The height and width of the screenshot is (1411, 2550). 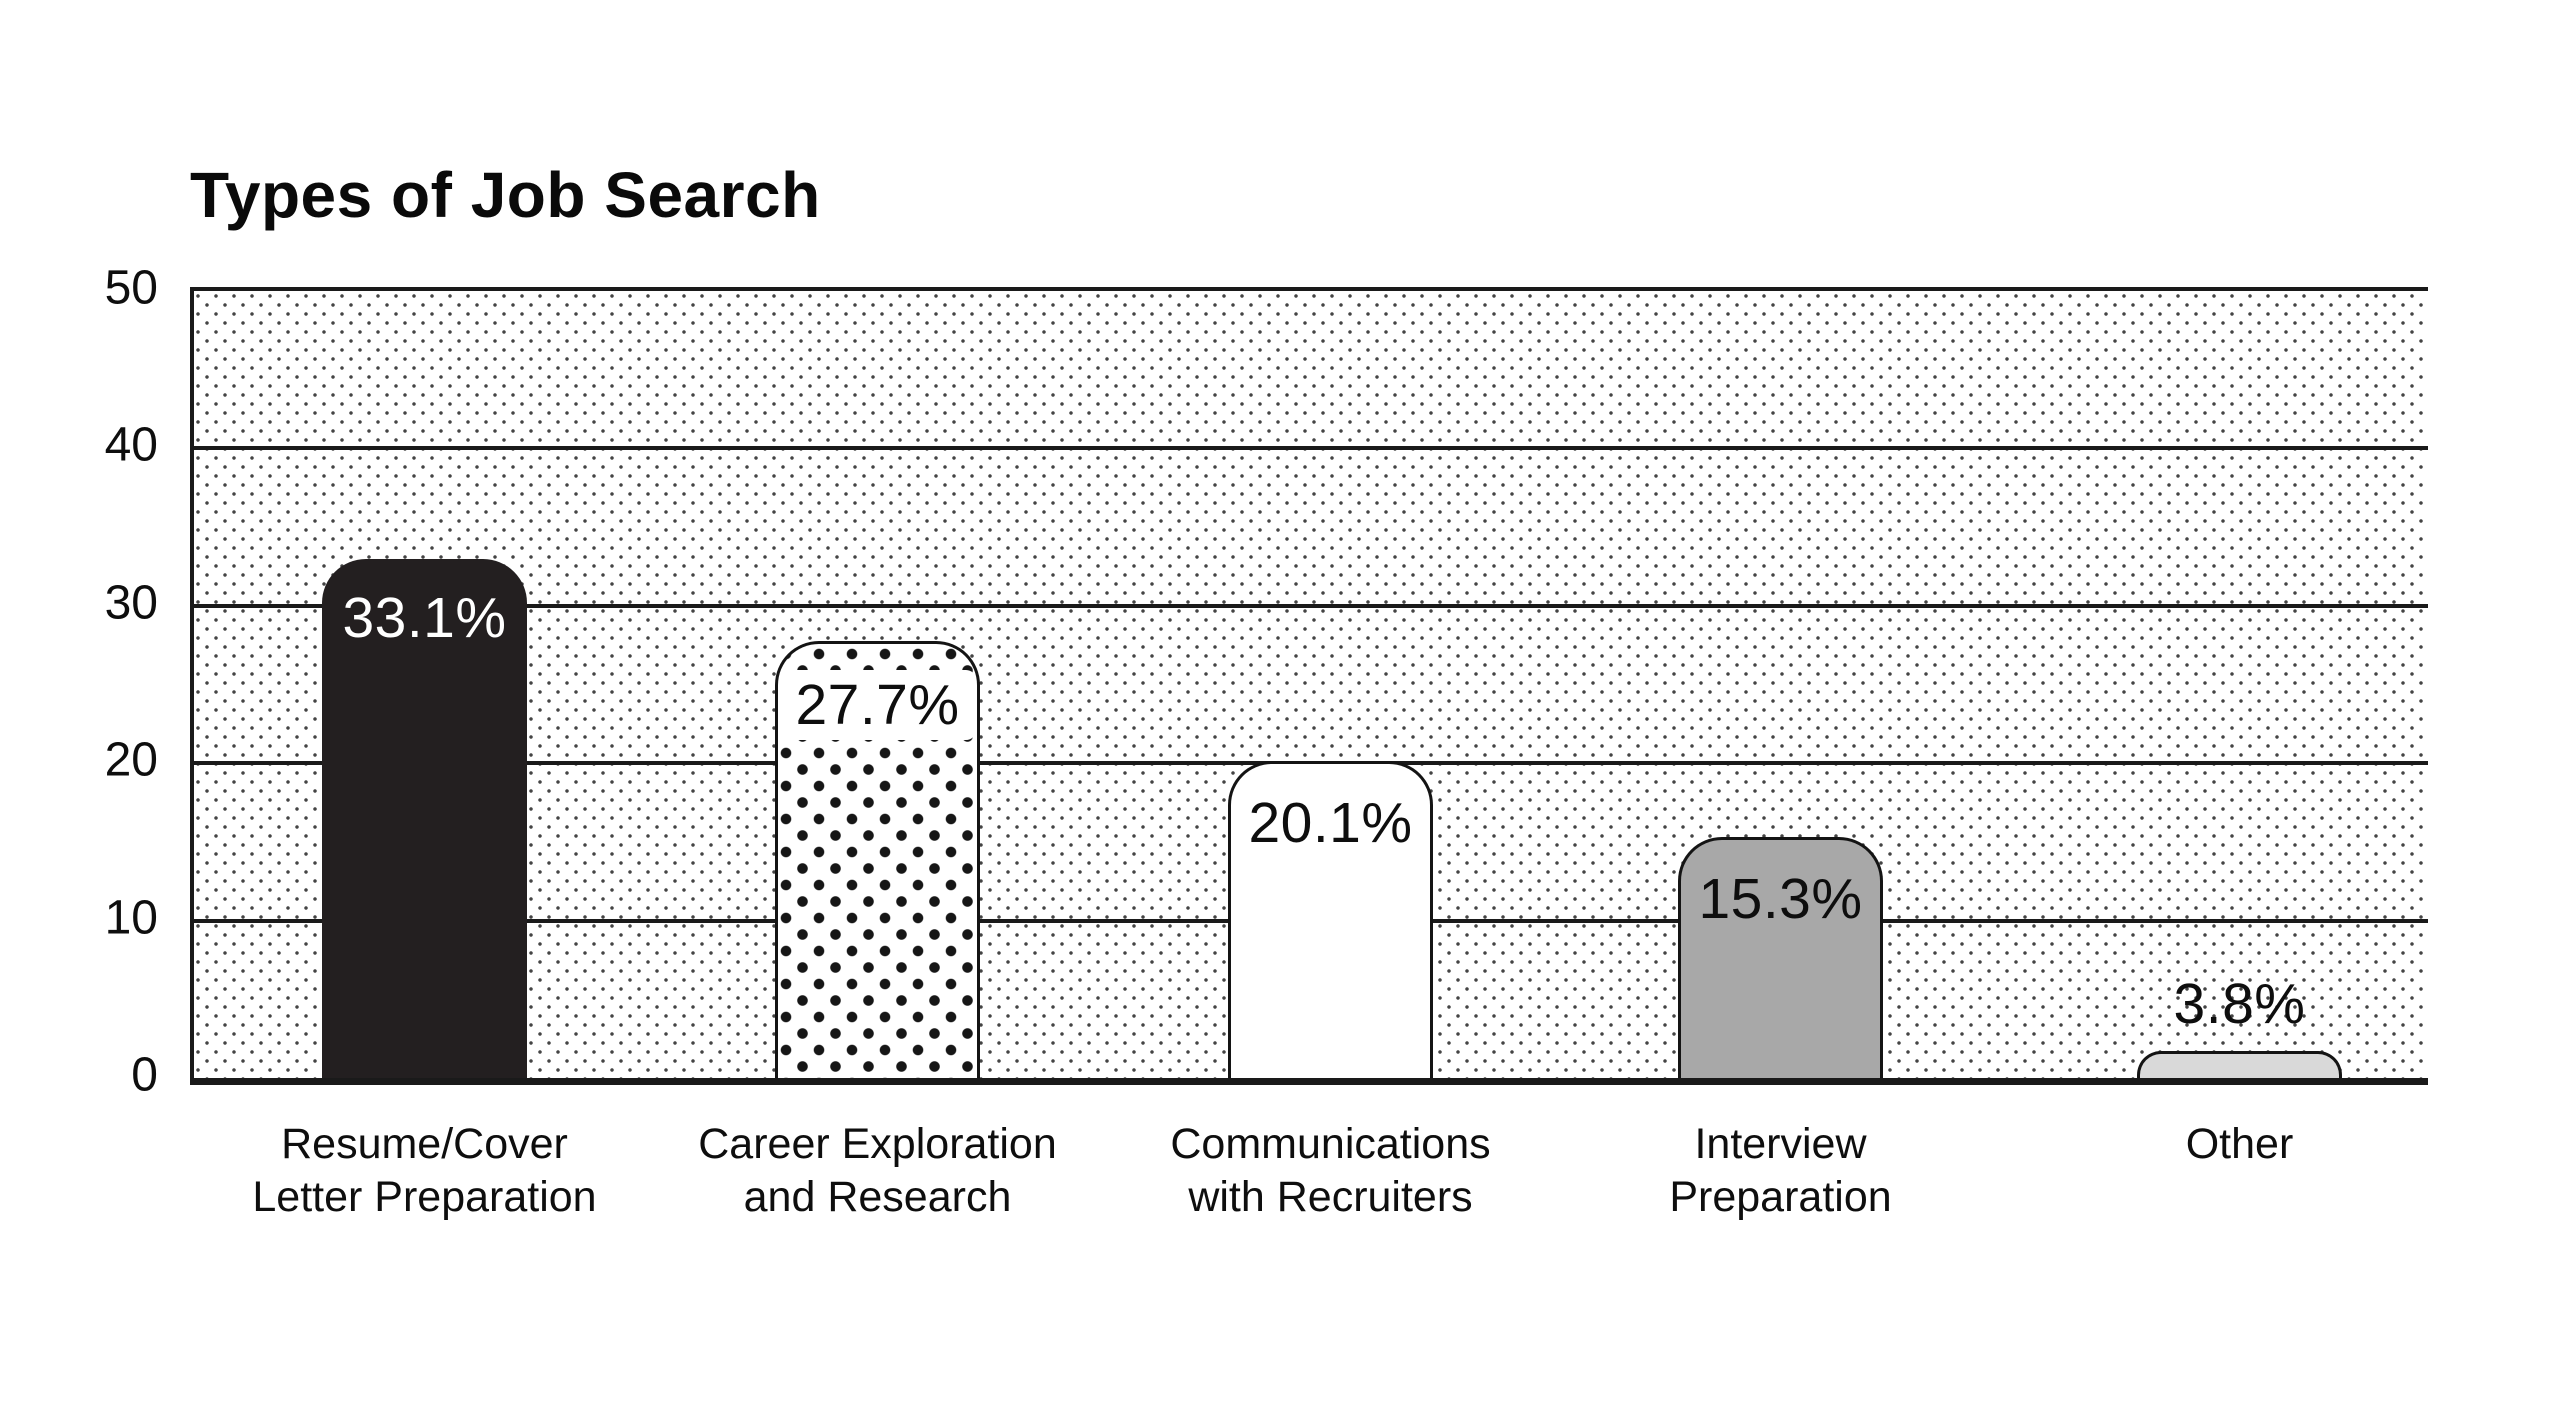 I want to click on x-label-line: Other, so click(x=2239, y=1144).